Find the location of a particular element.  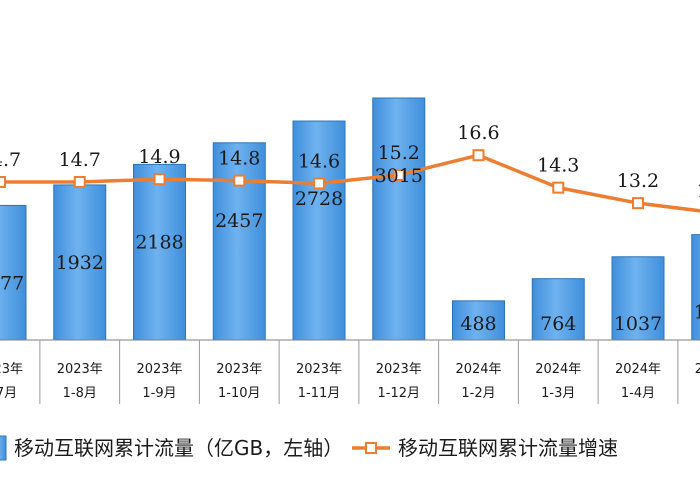

bar-value-label: 2728 is located at coordinates (319, 199).